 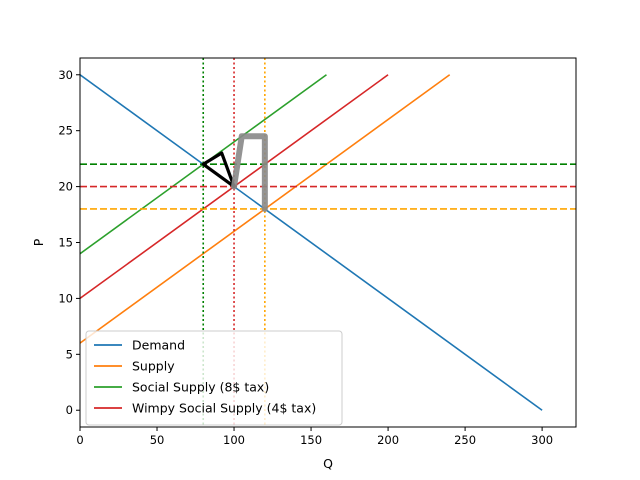 What do you see at coordinates (157, 440) in the screenshot?
I see `x-tick-label: 50` at bounding box center [157, 440].